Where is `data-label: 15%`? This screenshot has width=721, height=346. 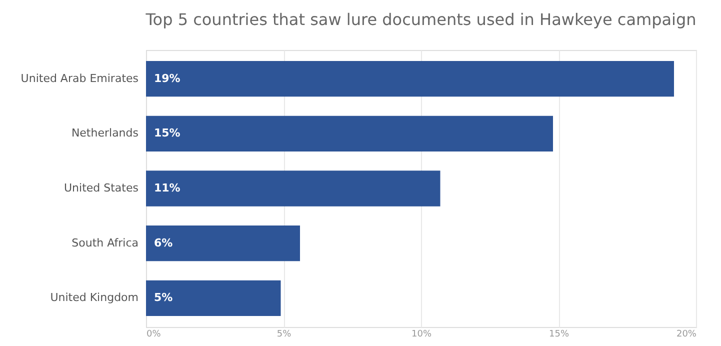 data-label: 15% is located at coordinates (167, 133).